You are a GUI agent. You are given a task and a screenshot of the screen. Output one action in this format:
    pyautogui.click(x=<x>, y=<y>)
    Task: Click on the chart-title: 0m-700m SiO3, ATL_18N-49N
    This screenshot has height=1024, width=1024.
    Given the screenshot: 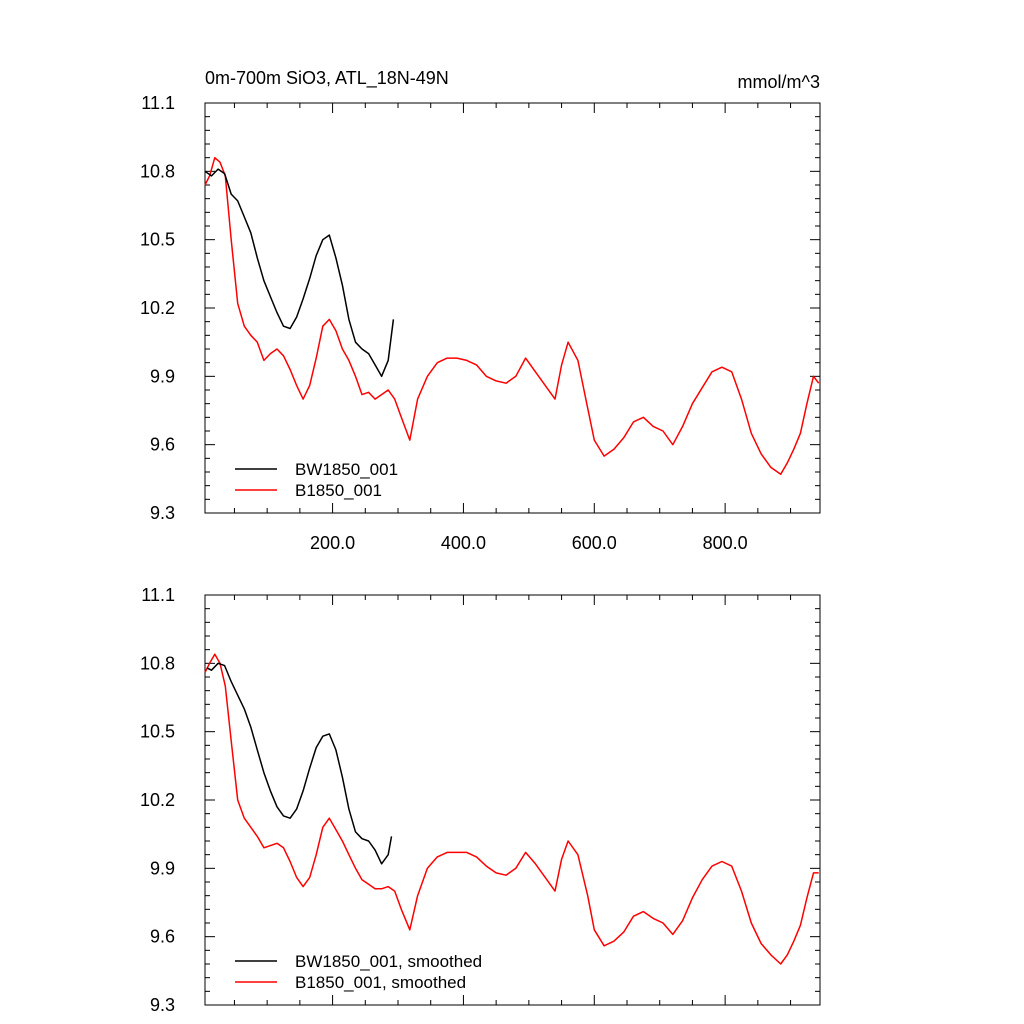 What is the action you would take?
    pyautogui.click(x=327, y=78)
    